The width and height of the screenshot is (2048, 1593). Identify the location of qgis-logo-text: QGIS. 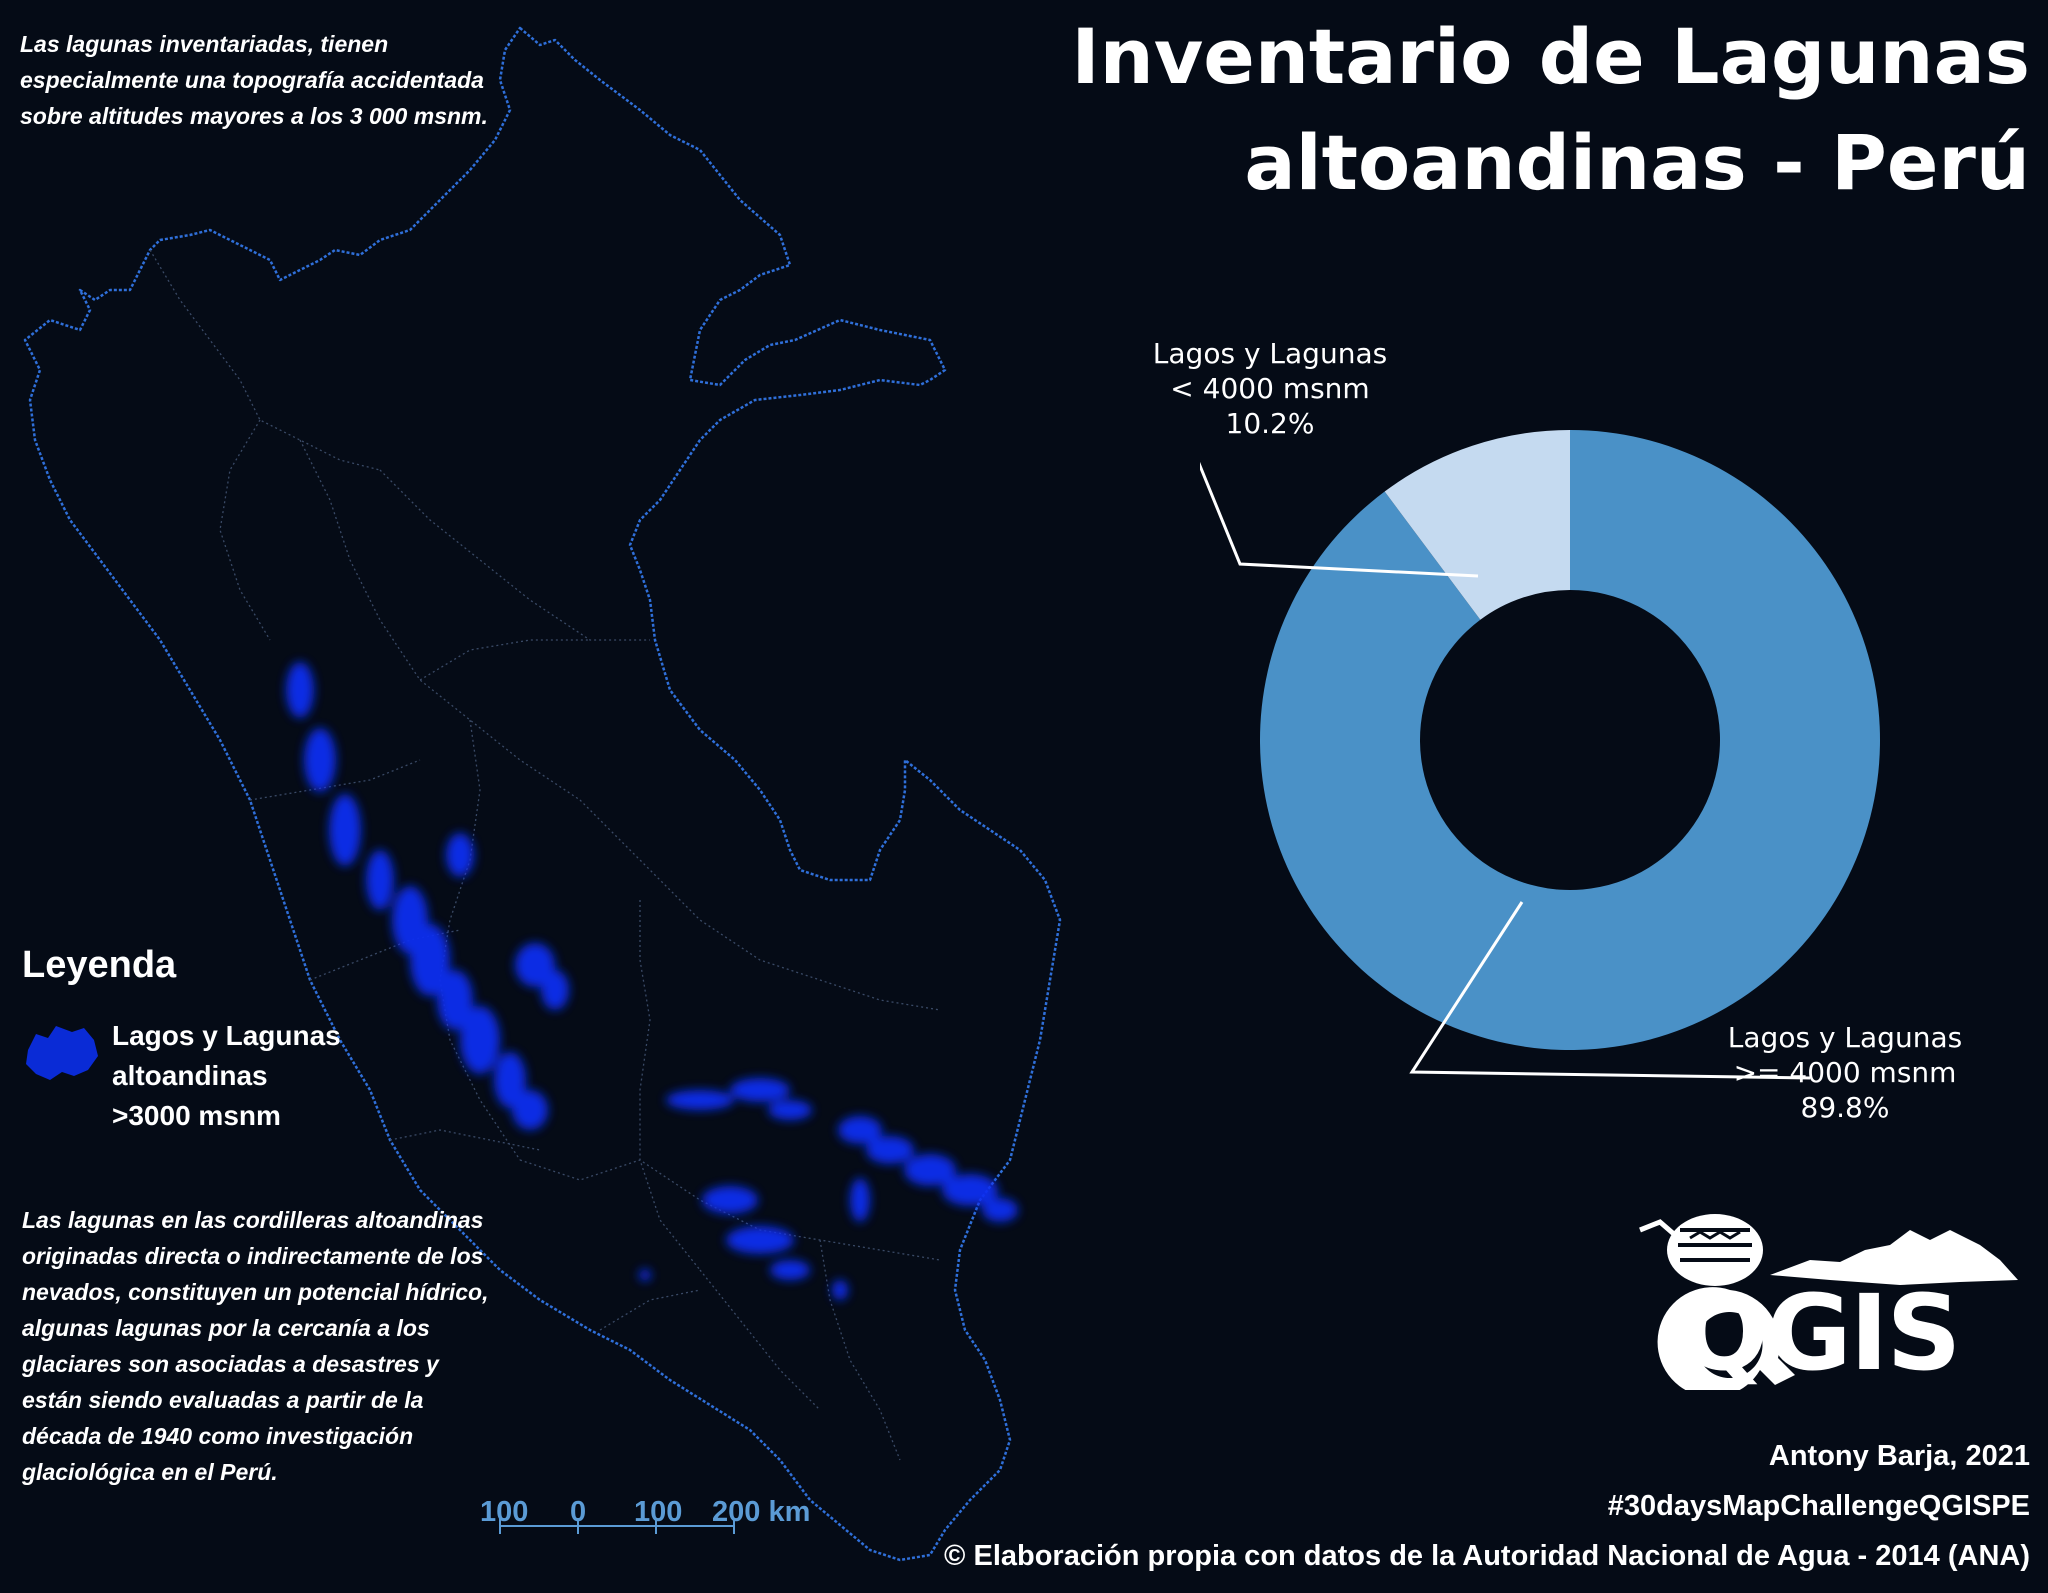
(1820, 1333).